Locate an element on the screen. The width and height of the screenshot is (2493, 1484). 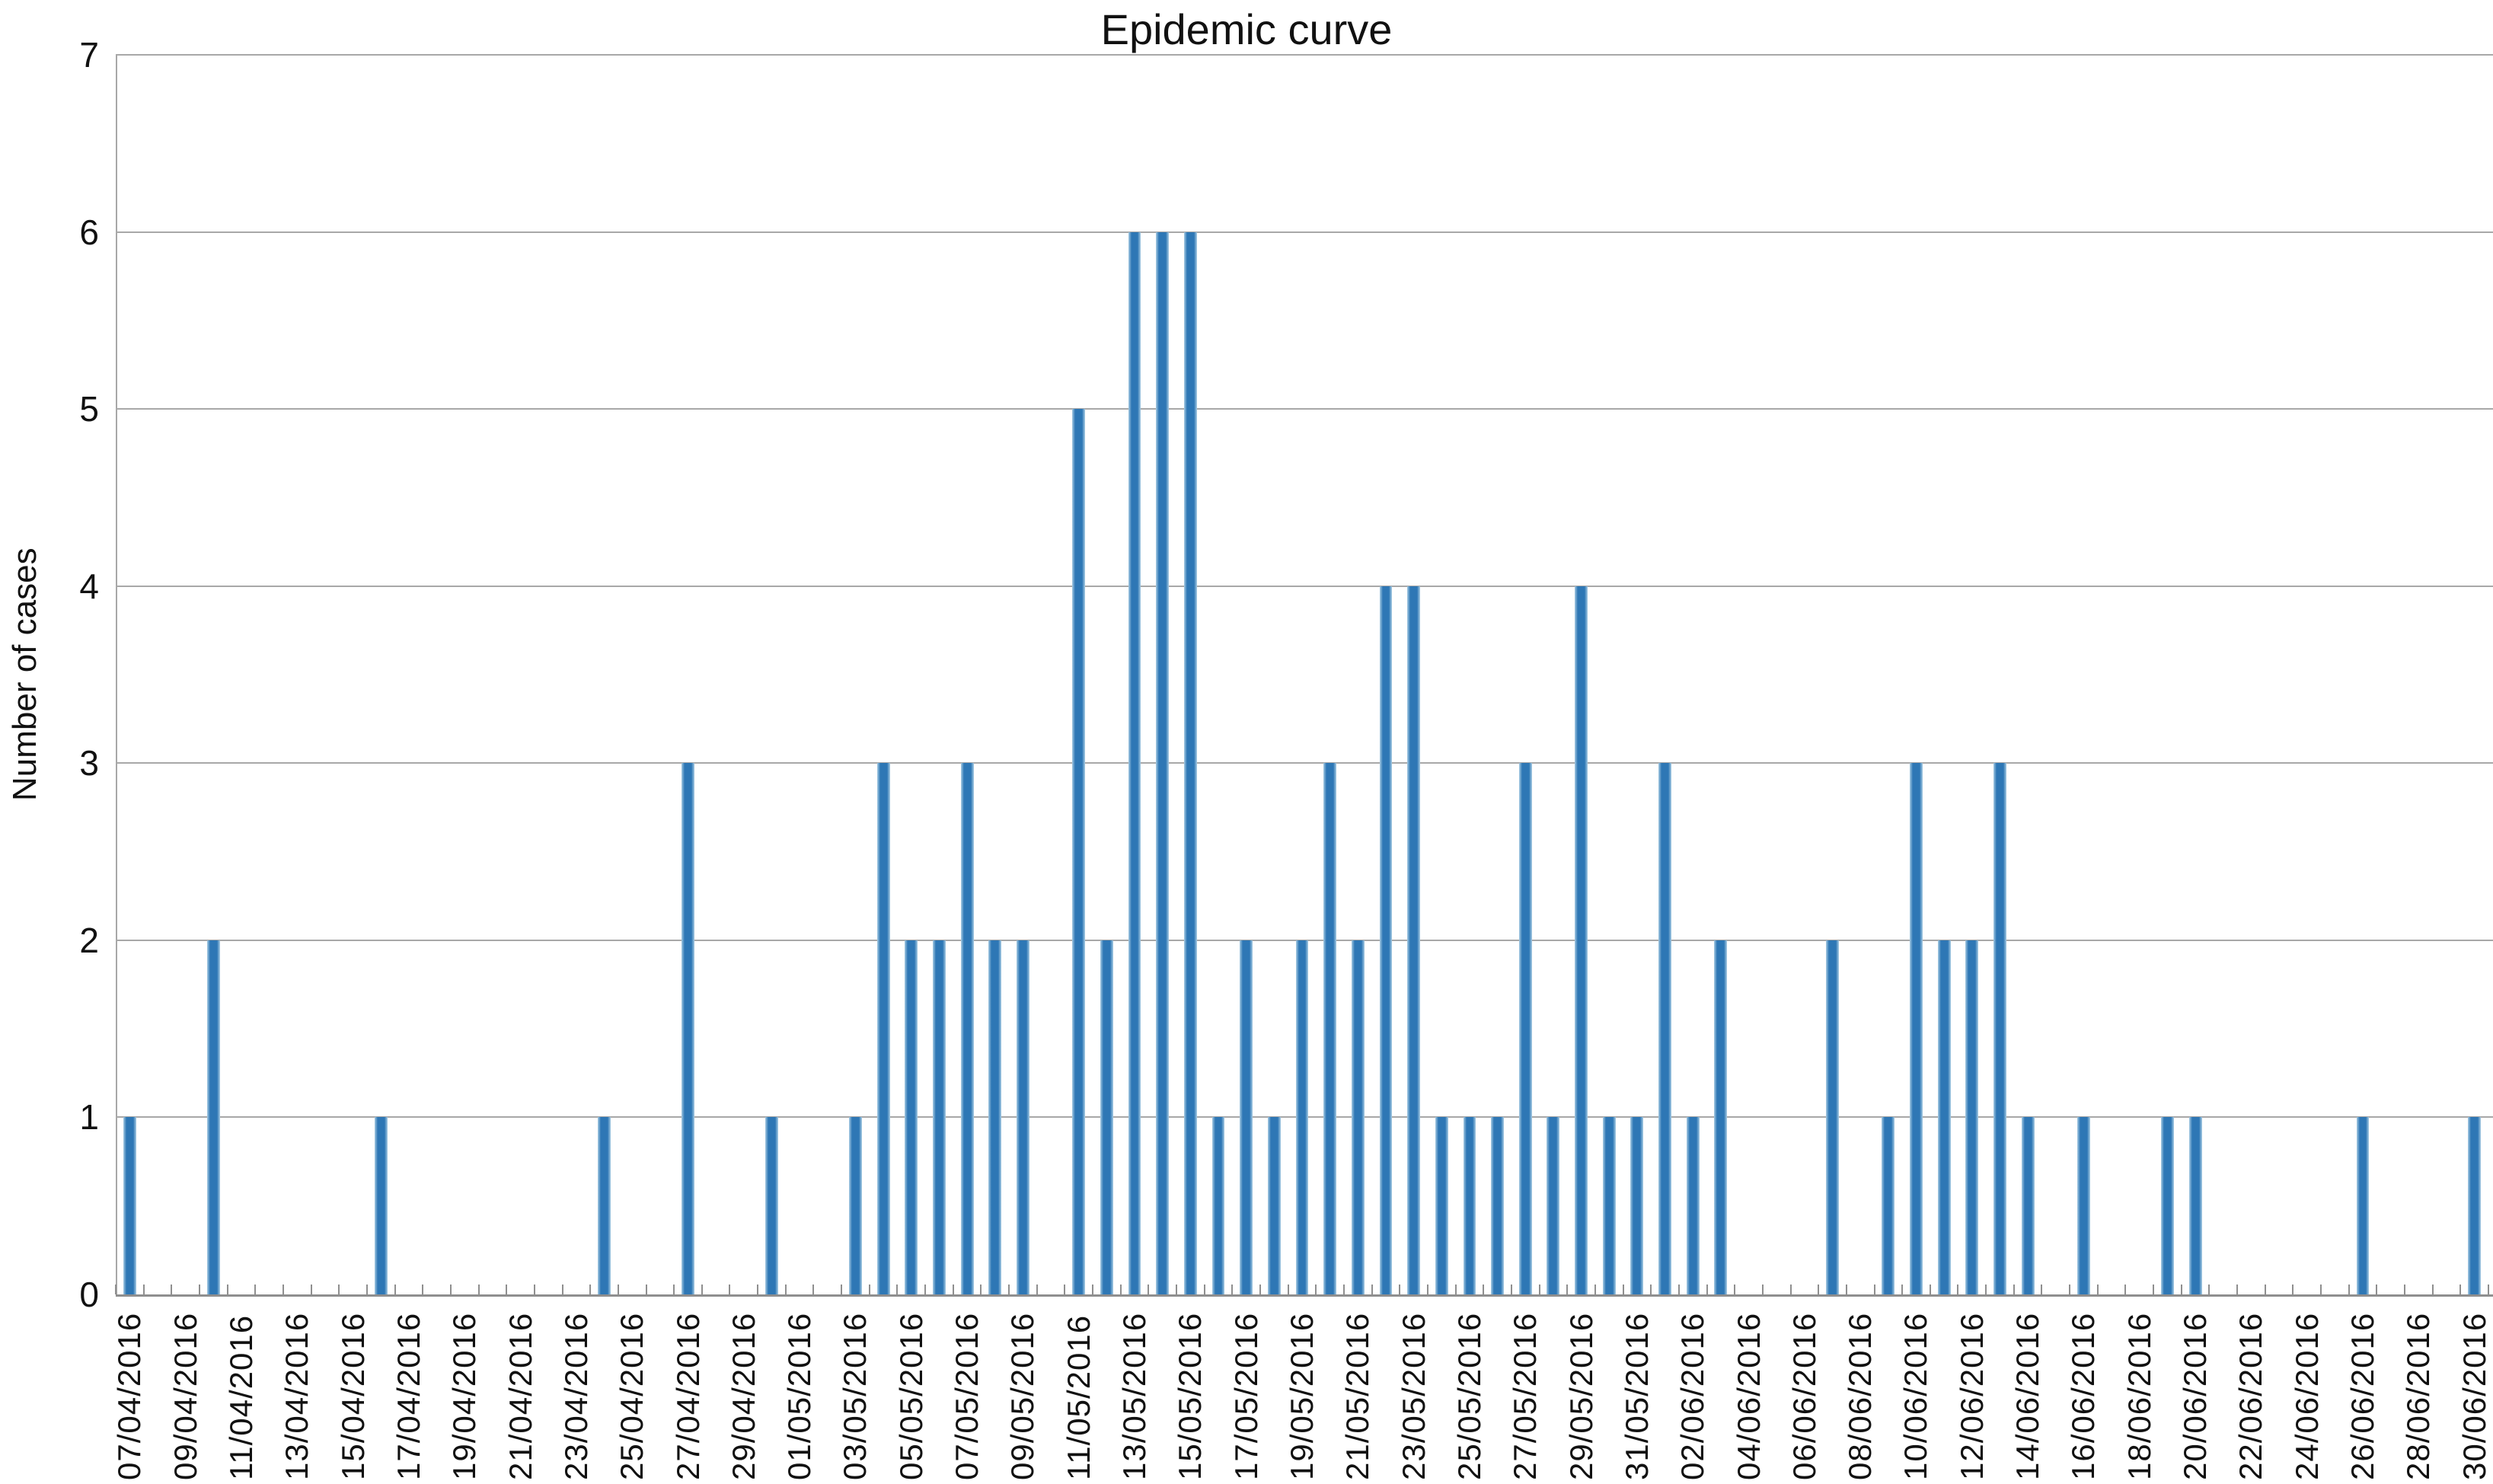
x-tick-label: 21/04/2016 is located at coordinates (520, 1396).